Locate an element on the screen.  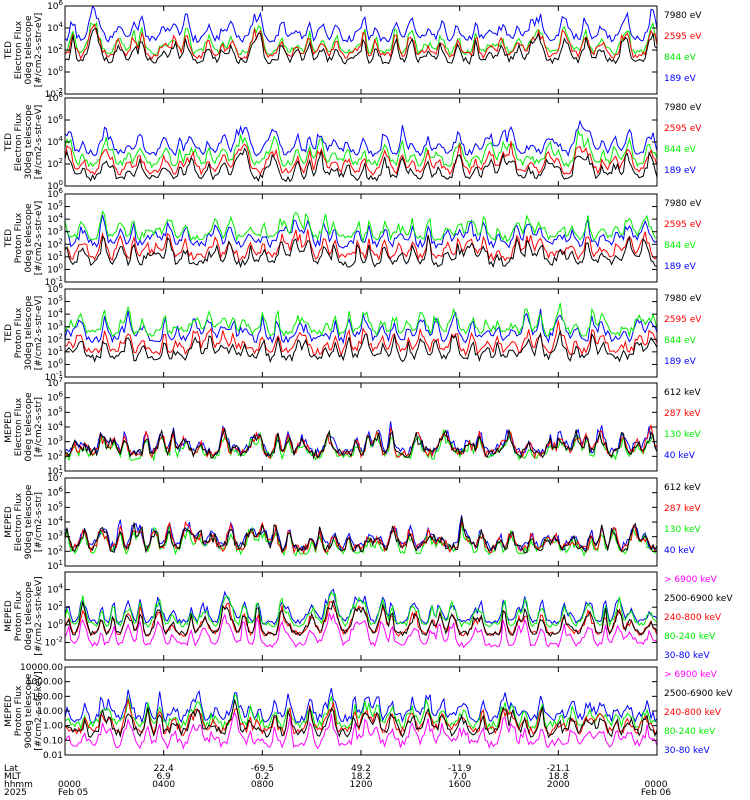
panel-6-ylabel: MEPED is located at coordinates (9, 522).